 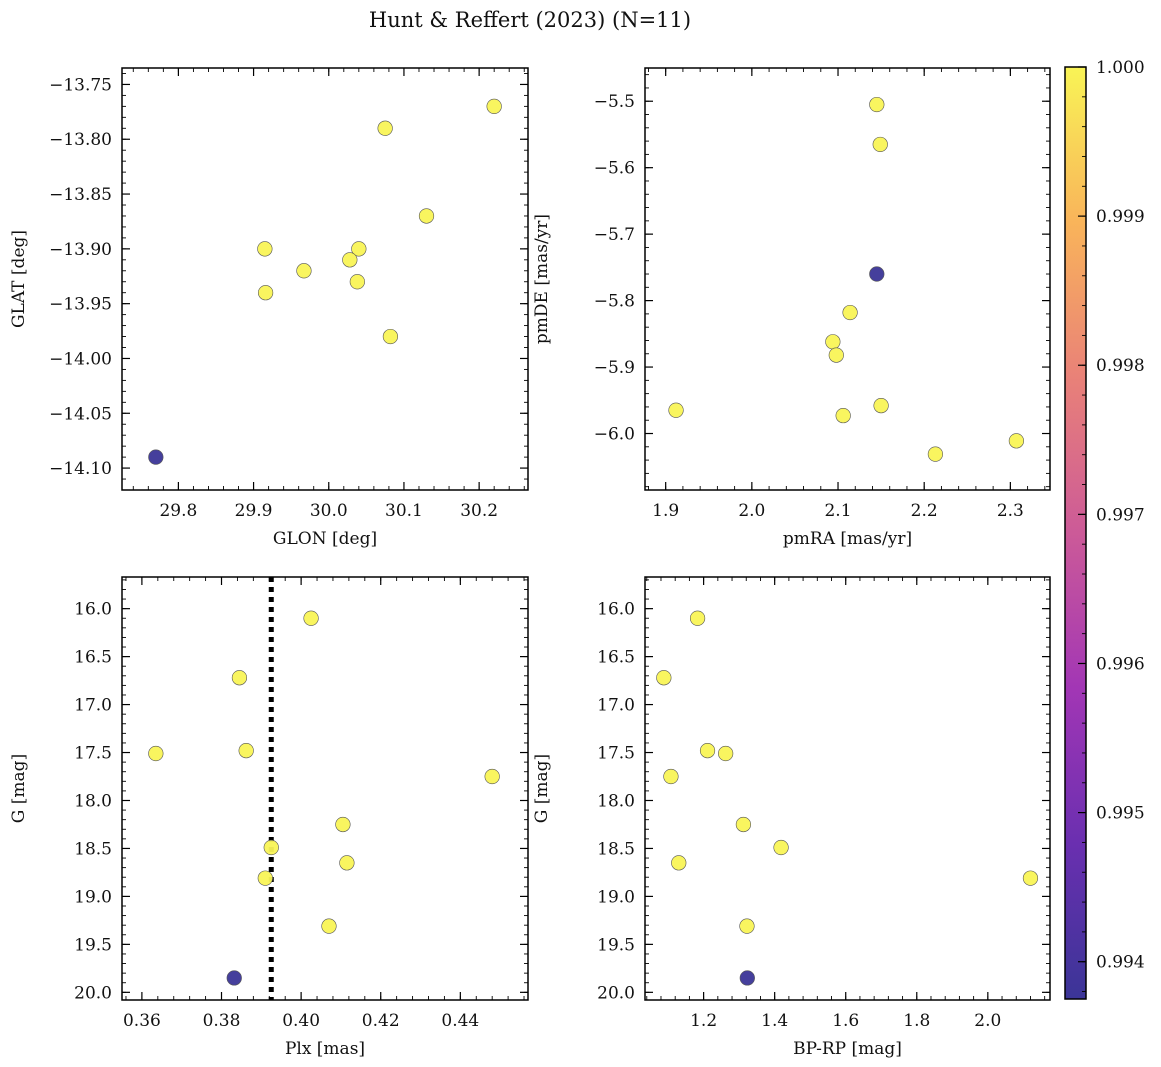 What do you see at coordinates (142, 1021) in the screenshot?
I see `x-tick-label: 0.36` at bounding box center [142, 1021].